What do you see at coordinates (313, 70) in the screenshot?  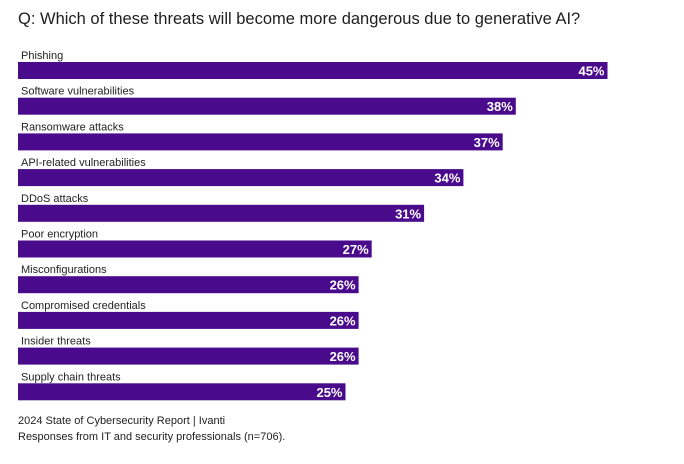 I see `bar-phishing` at bounding box center [313, 70].